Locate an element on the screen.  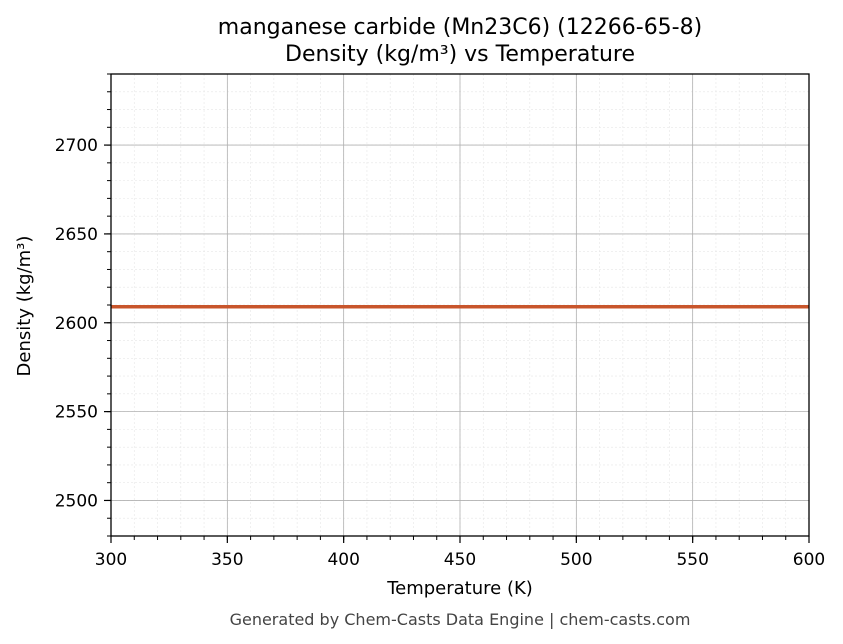
x-tick-label: 450 is located at coordinates (460, 560).